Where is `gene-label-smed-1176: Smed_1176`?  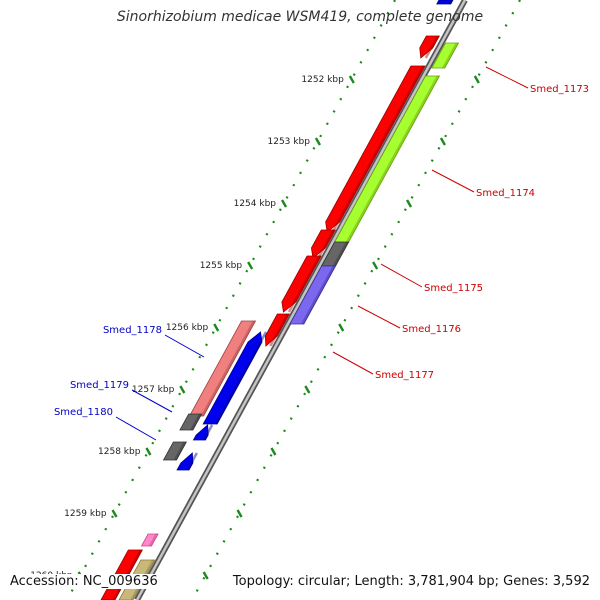
gene-label-smed-1176: Smed_1176 is located at coordinates (431, 329).